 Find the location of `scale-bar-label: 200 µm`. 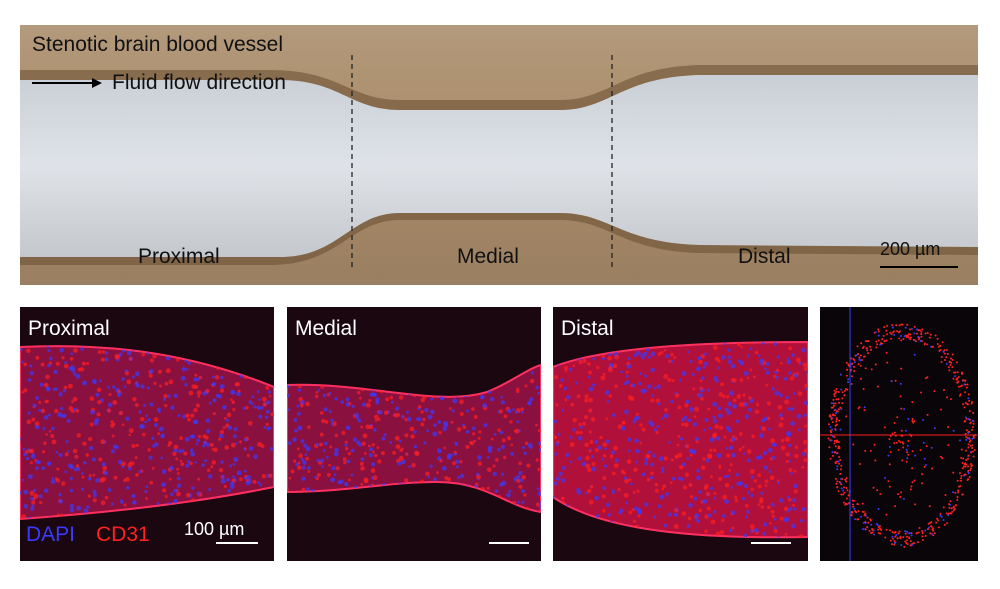

scale-bar-label: 200 µm is located at coordinates (910, 249).